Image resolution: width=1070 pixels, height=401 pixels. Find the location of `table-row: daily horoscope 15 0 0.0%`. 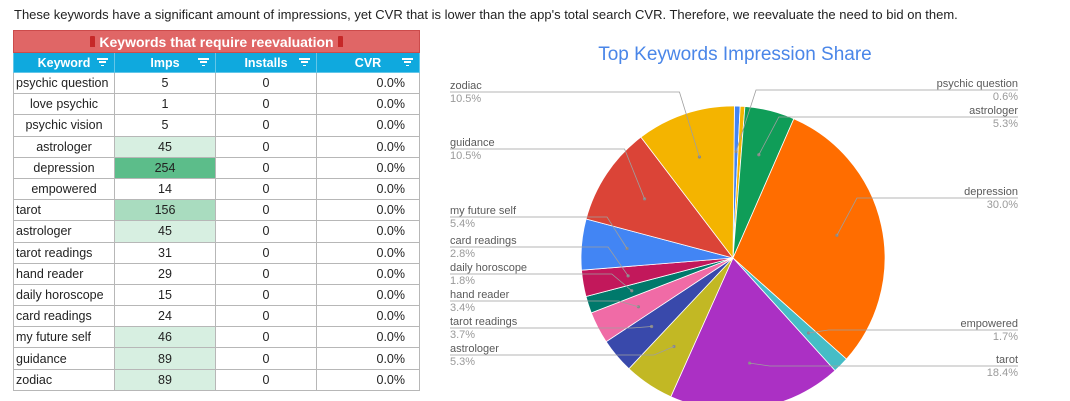

table-row: daily horoscope 15 0 0.0% is located at coordinates (216, 295).